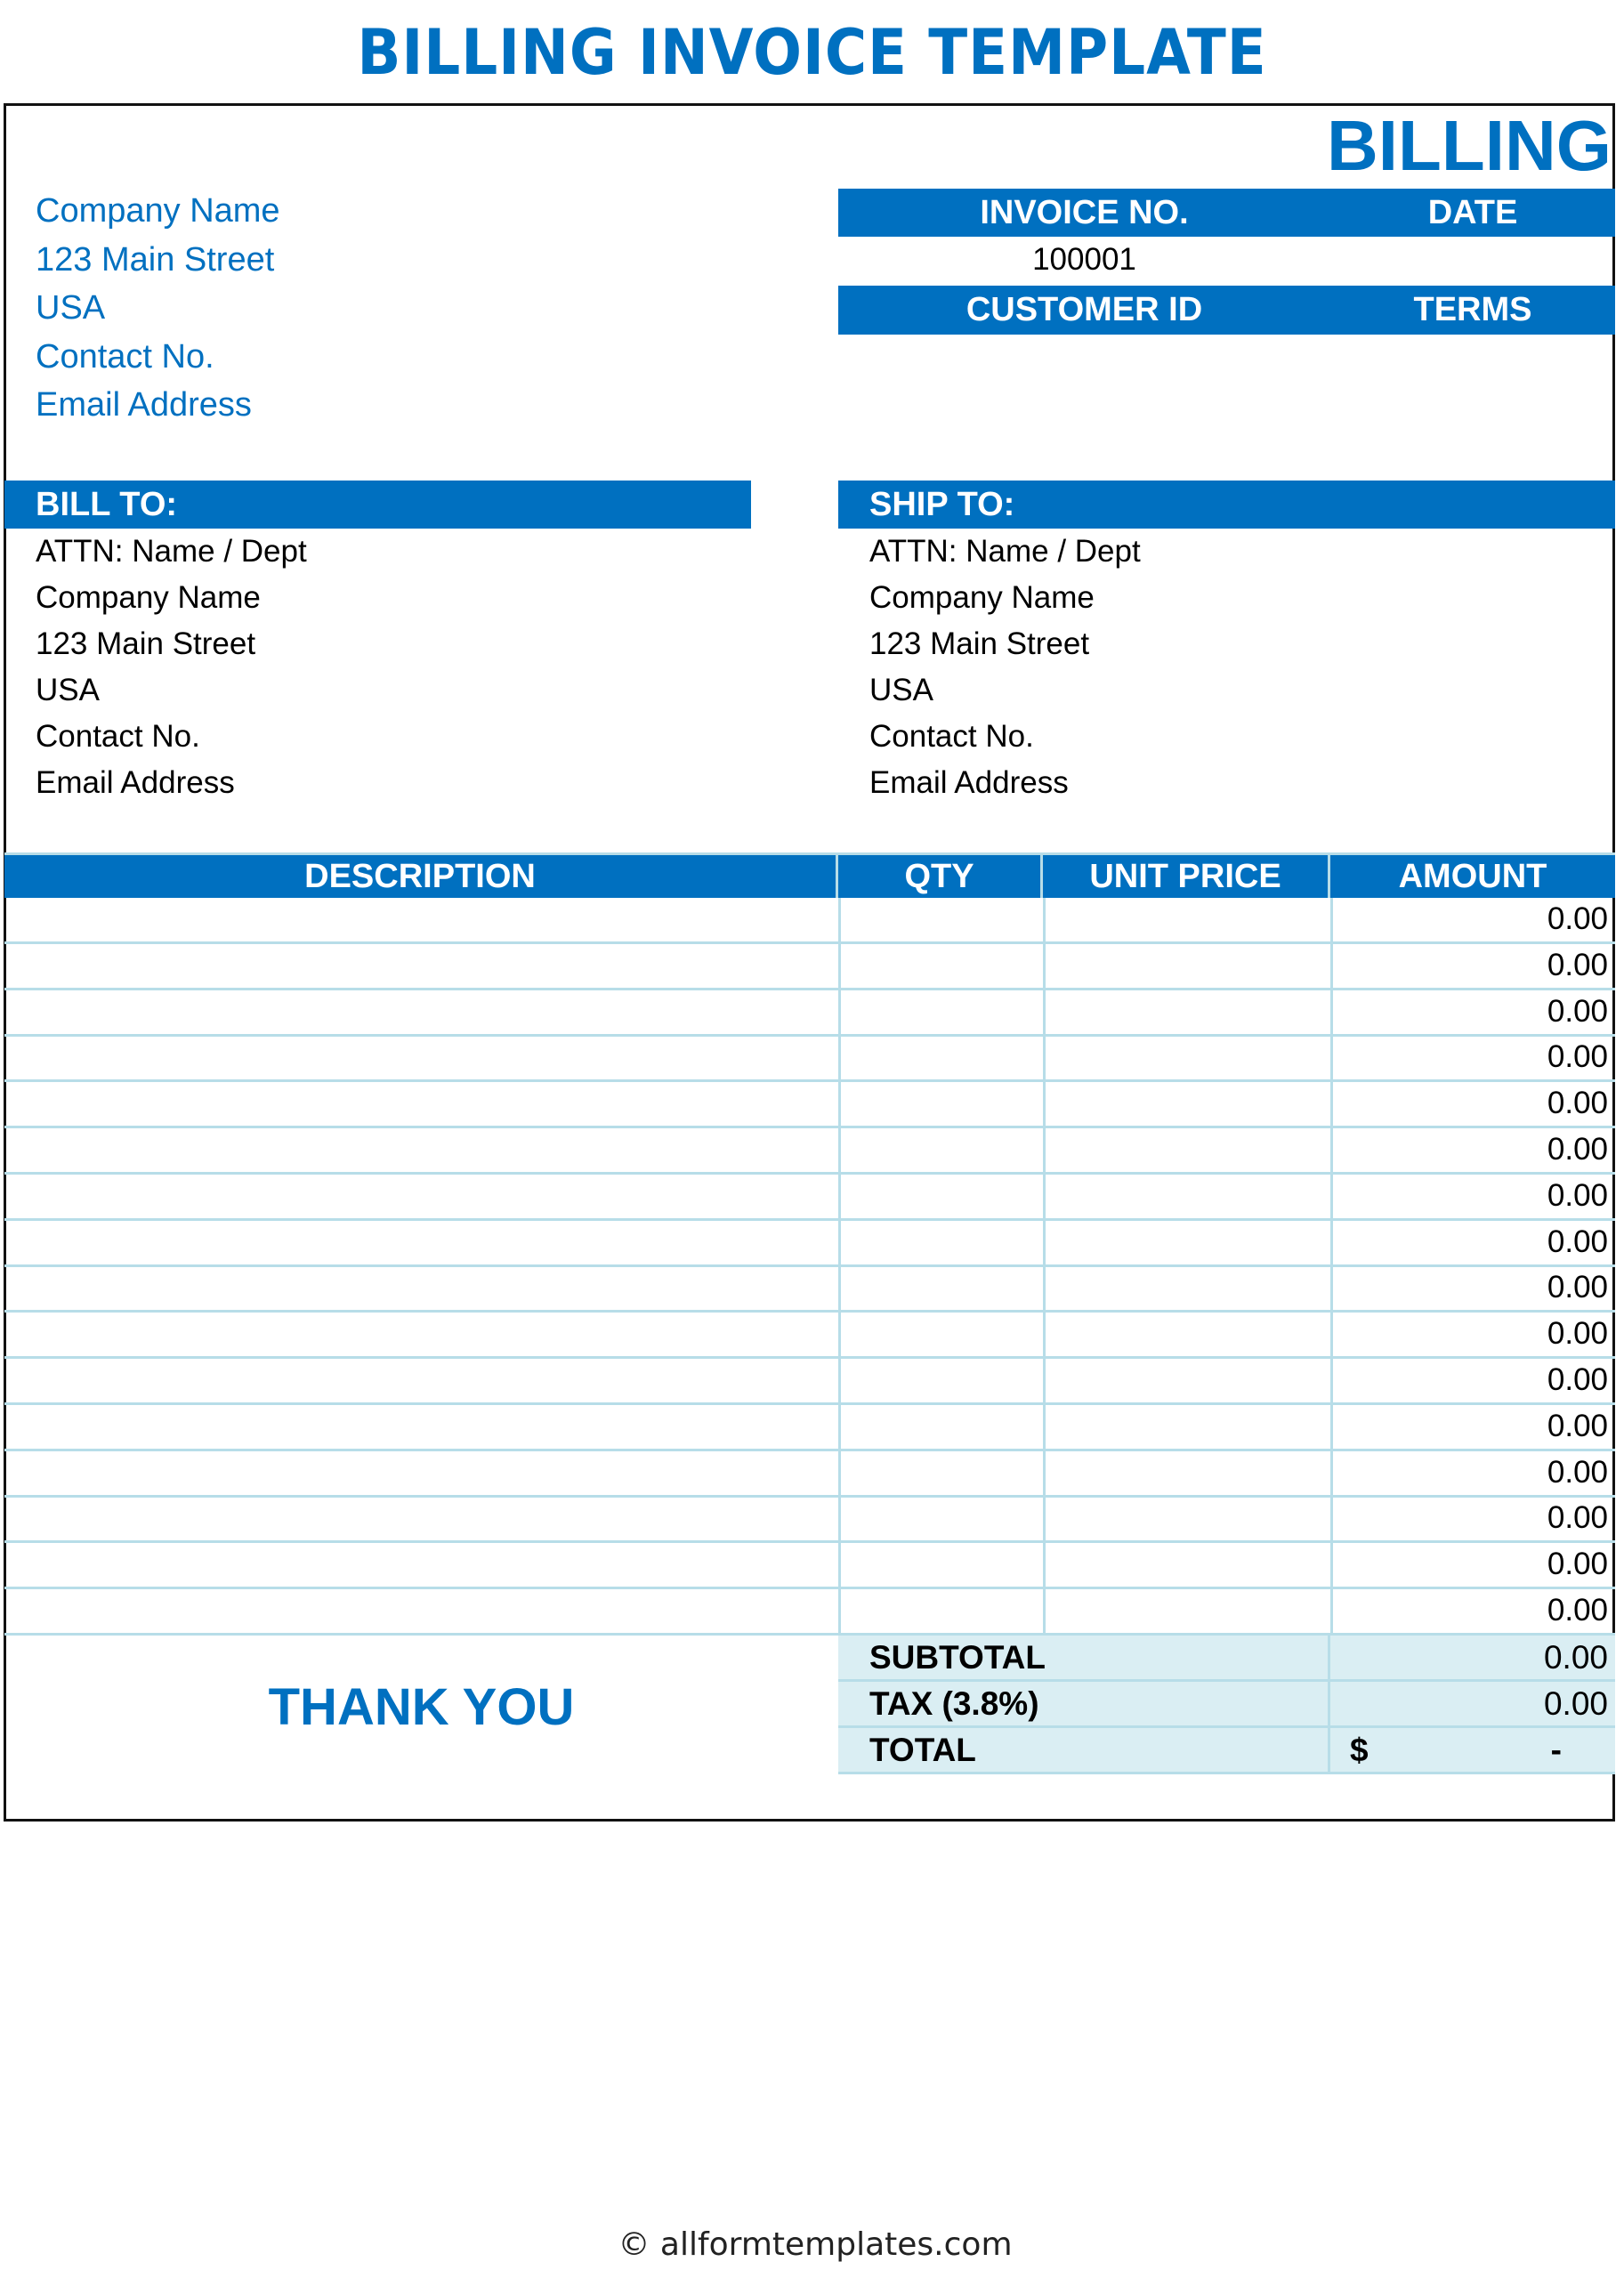 The width and height of the screenshot is (1624, 2278). I want to click on sender-line: 123 Main Street, so click(156, 259).